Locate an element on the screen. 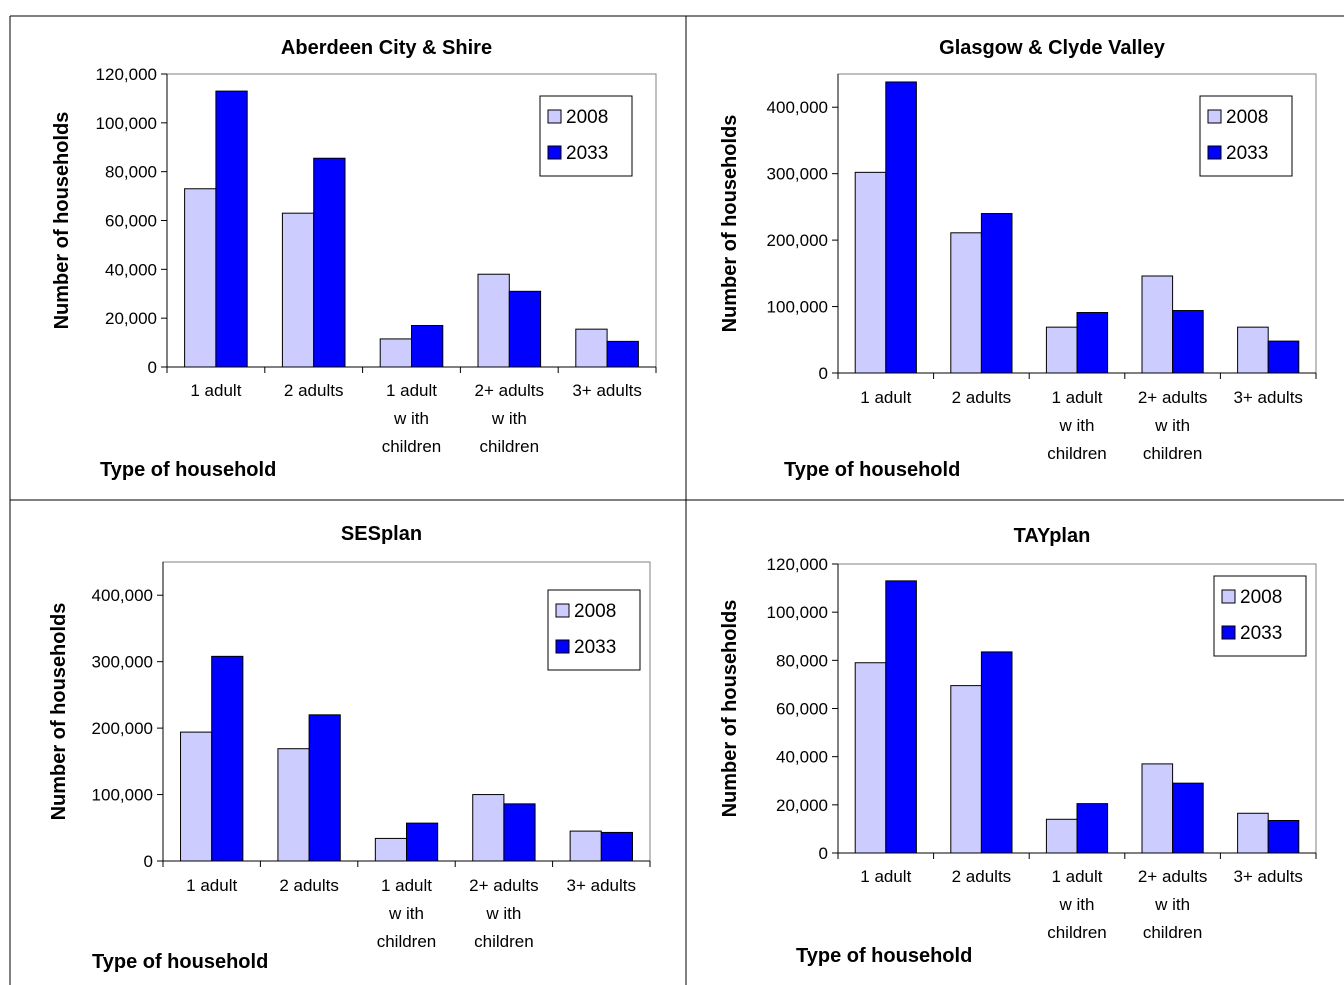  chart-title: TAYplan is located at coordinates (1052, 536).